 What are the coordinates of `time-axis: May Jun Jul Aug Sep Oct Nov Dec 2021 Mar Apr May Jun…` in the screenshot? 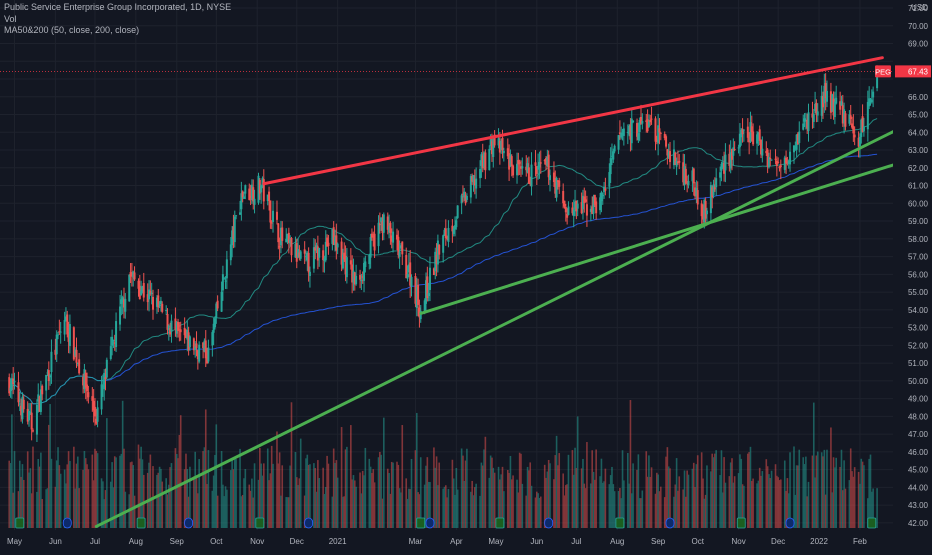 It's located at (437, 541).